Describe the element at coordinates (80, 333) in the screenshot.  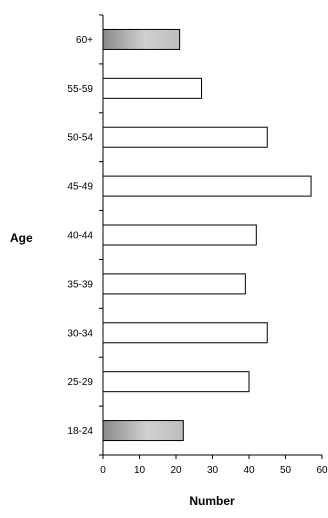
I see `y-tick-label-30-34: 30-34` at that location.